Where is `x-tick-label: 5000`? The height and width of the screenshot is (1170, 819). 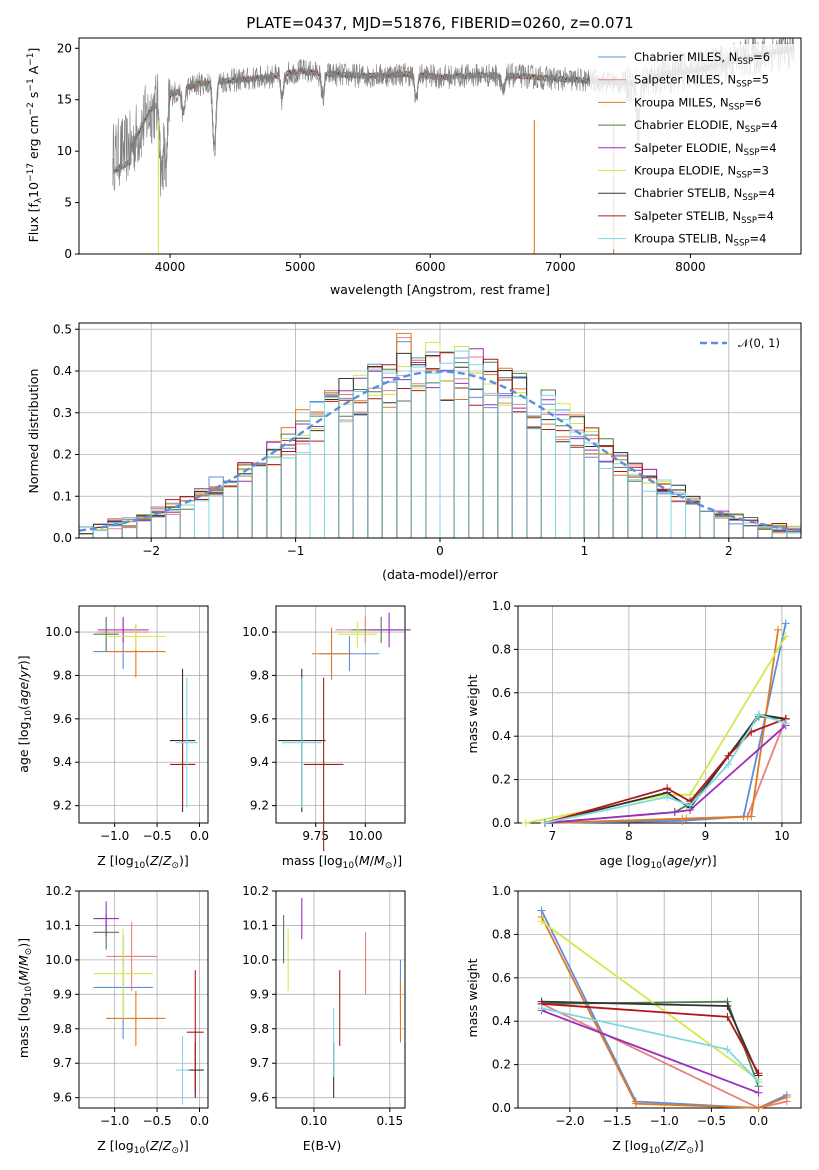
x-tick-label: 5000 is located at coordinates (300, 267).